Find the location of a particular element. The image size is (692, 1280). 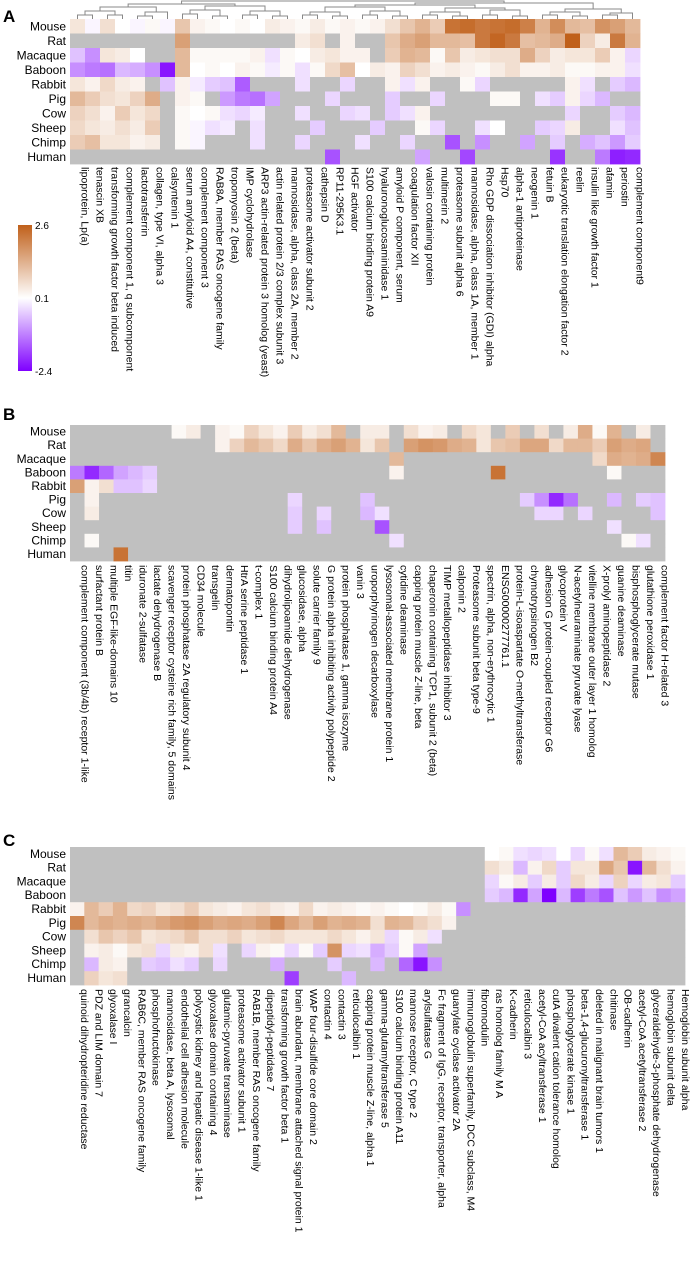

panel-label: C is located at coordinates (9, 840).